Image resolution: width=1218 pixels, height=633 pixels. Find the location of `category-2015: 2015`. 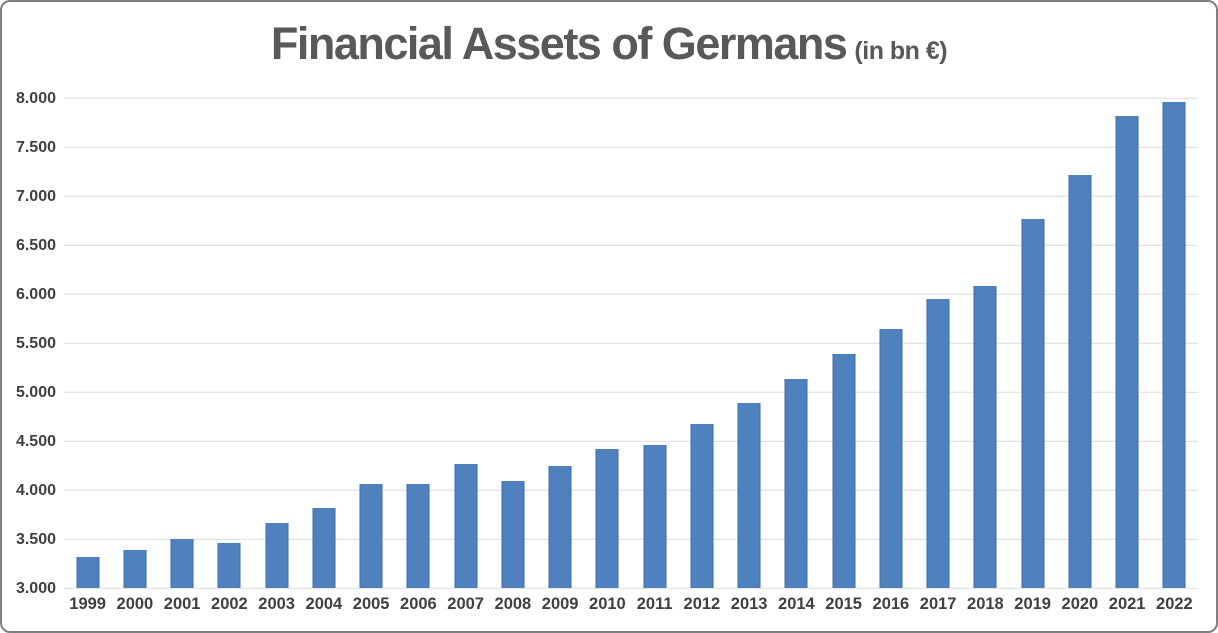

category-2015: 2015 is located at coordinates (843, 355).